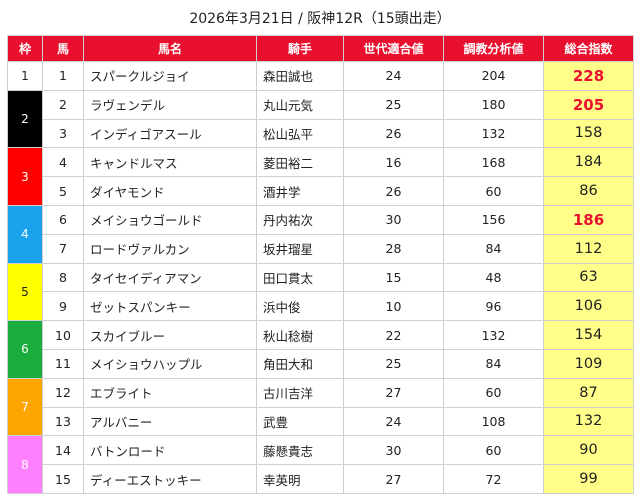 The width and height of the screenshot is (640, 504). I want to click on horse-number-cell: 8, so click(63, 277).